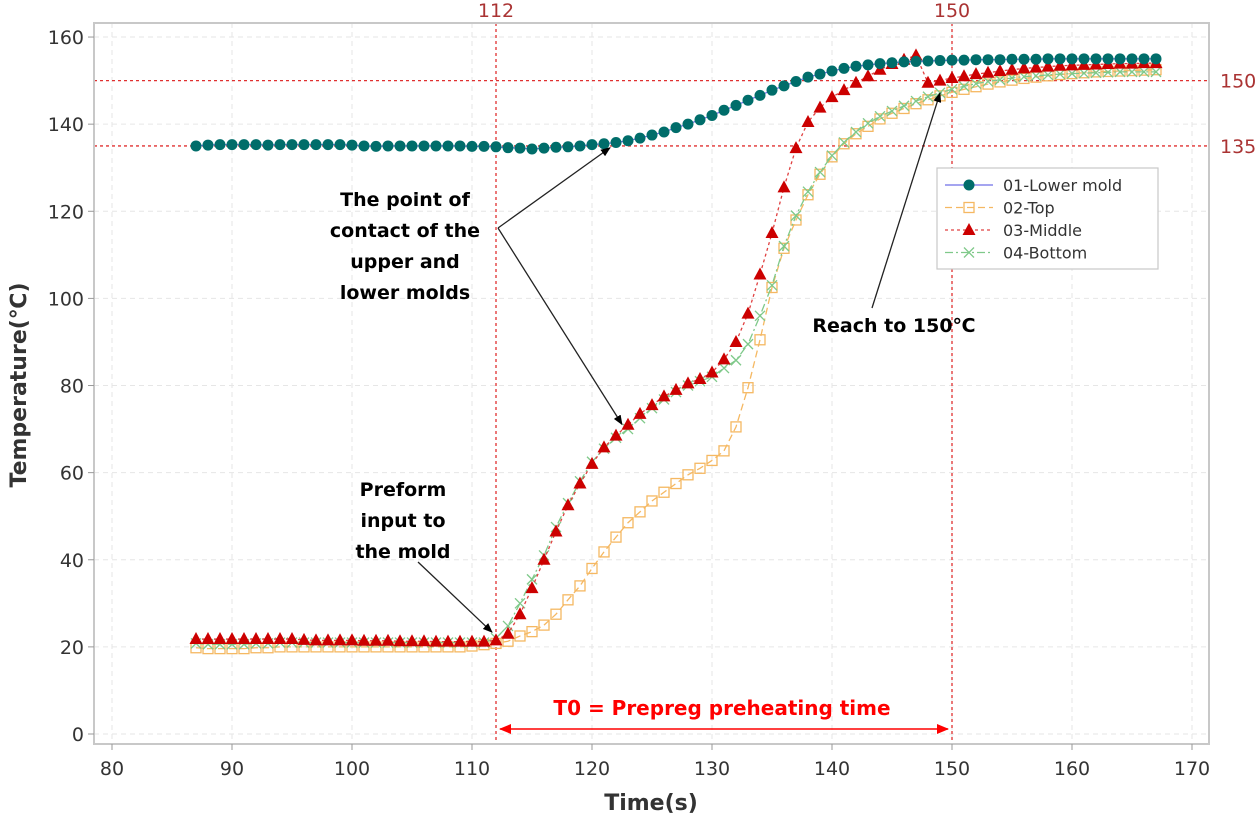  Describe the element at coordinates (403, 521) in the screenshot. I see `annotation-preform-text-line: input to` at that location.